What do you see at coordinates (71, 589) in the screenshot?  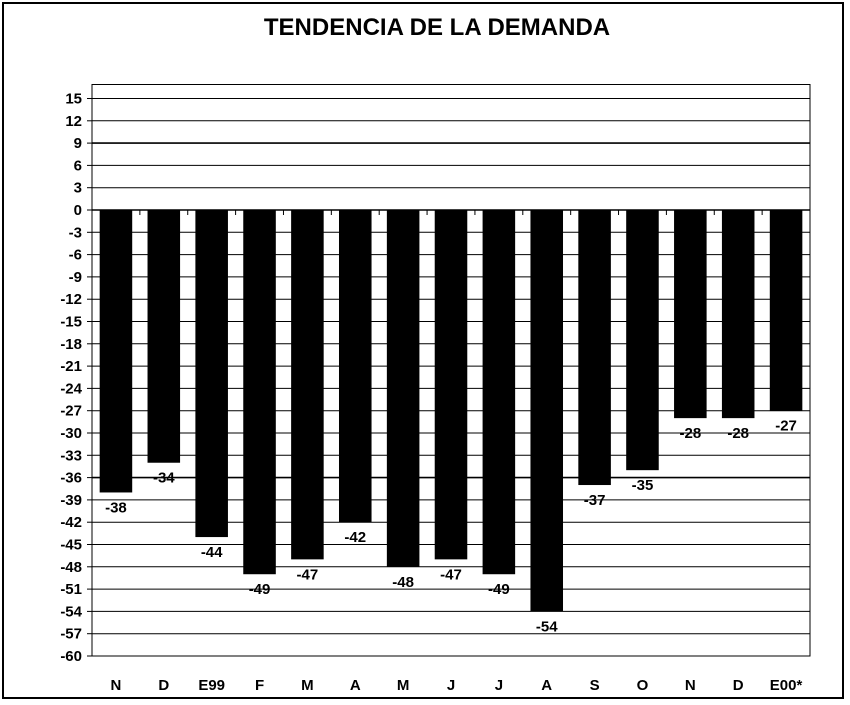 I see `y-tick-label: -51` at bounding box center [71, 589].